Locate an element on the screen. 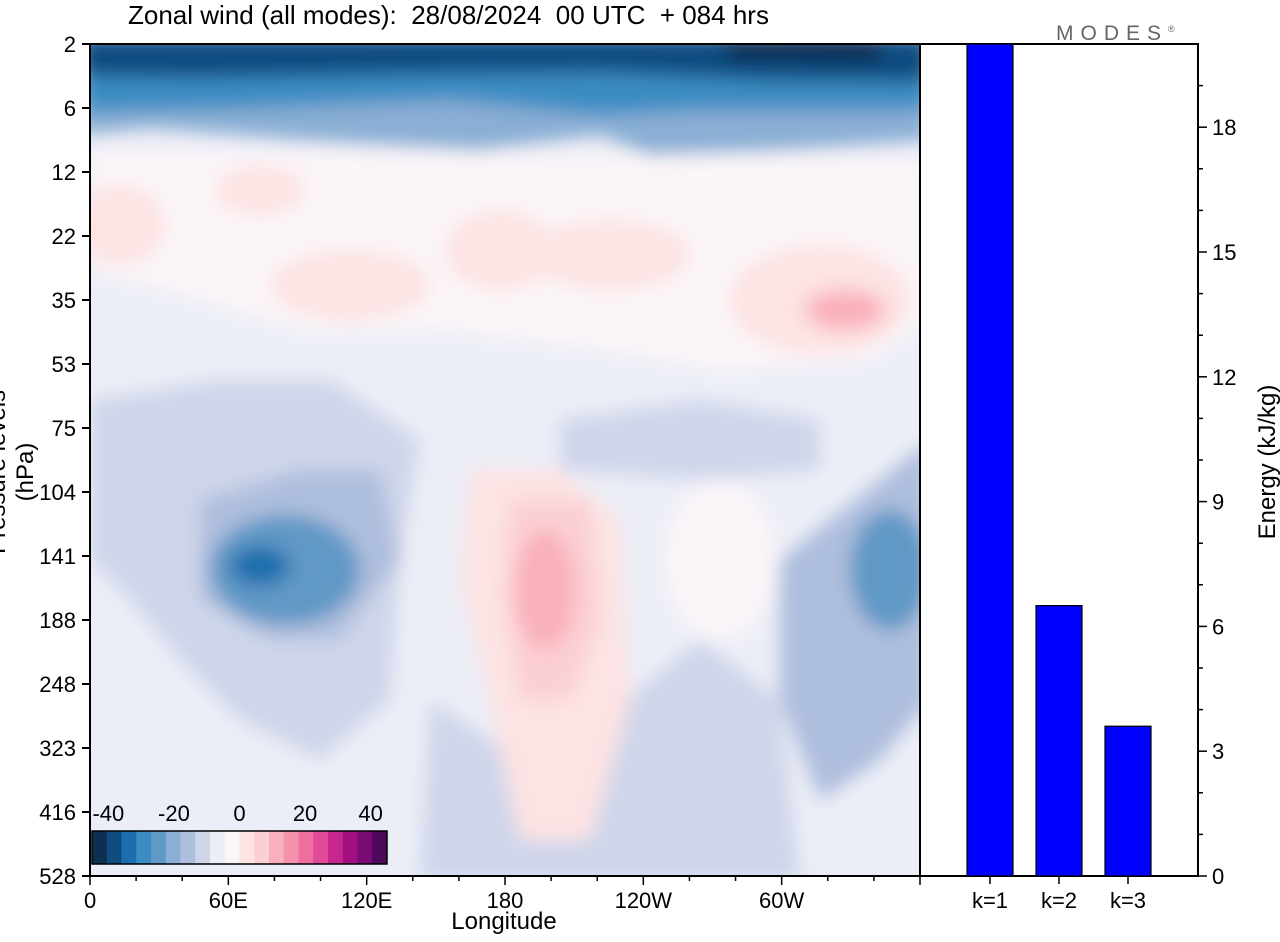  brand-logo: MODES® is located at coordinates (1115, 34).